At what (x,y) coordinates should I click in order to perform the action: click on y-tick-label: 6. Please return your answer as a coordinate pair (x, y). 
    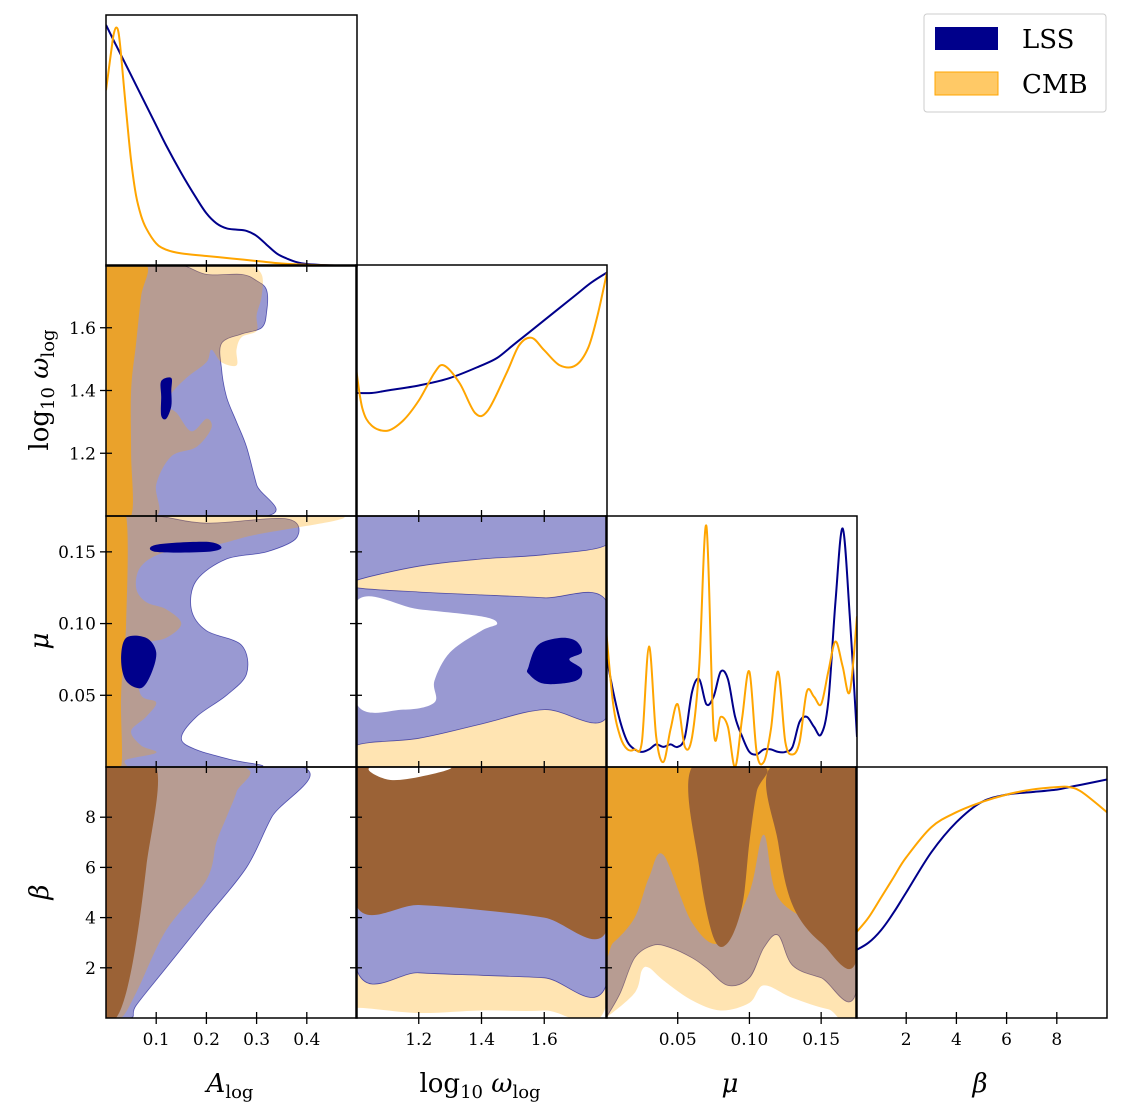
    Looking at the image, I should click on (90, 868).